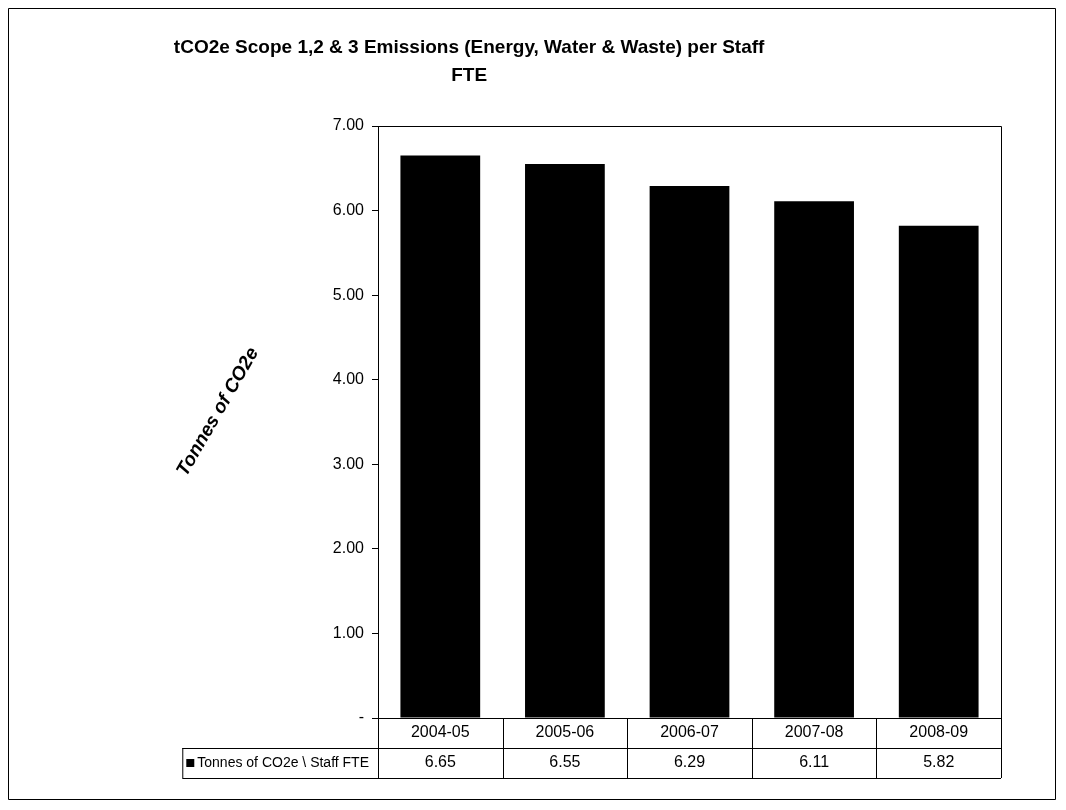  Describe the element at coordinates (348, 294) in the screenshot. I see `y-tick-label: 5.00` at that location.